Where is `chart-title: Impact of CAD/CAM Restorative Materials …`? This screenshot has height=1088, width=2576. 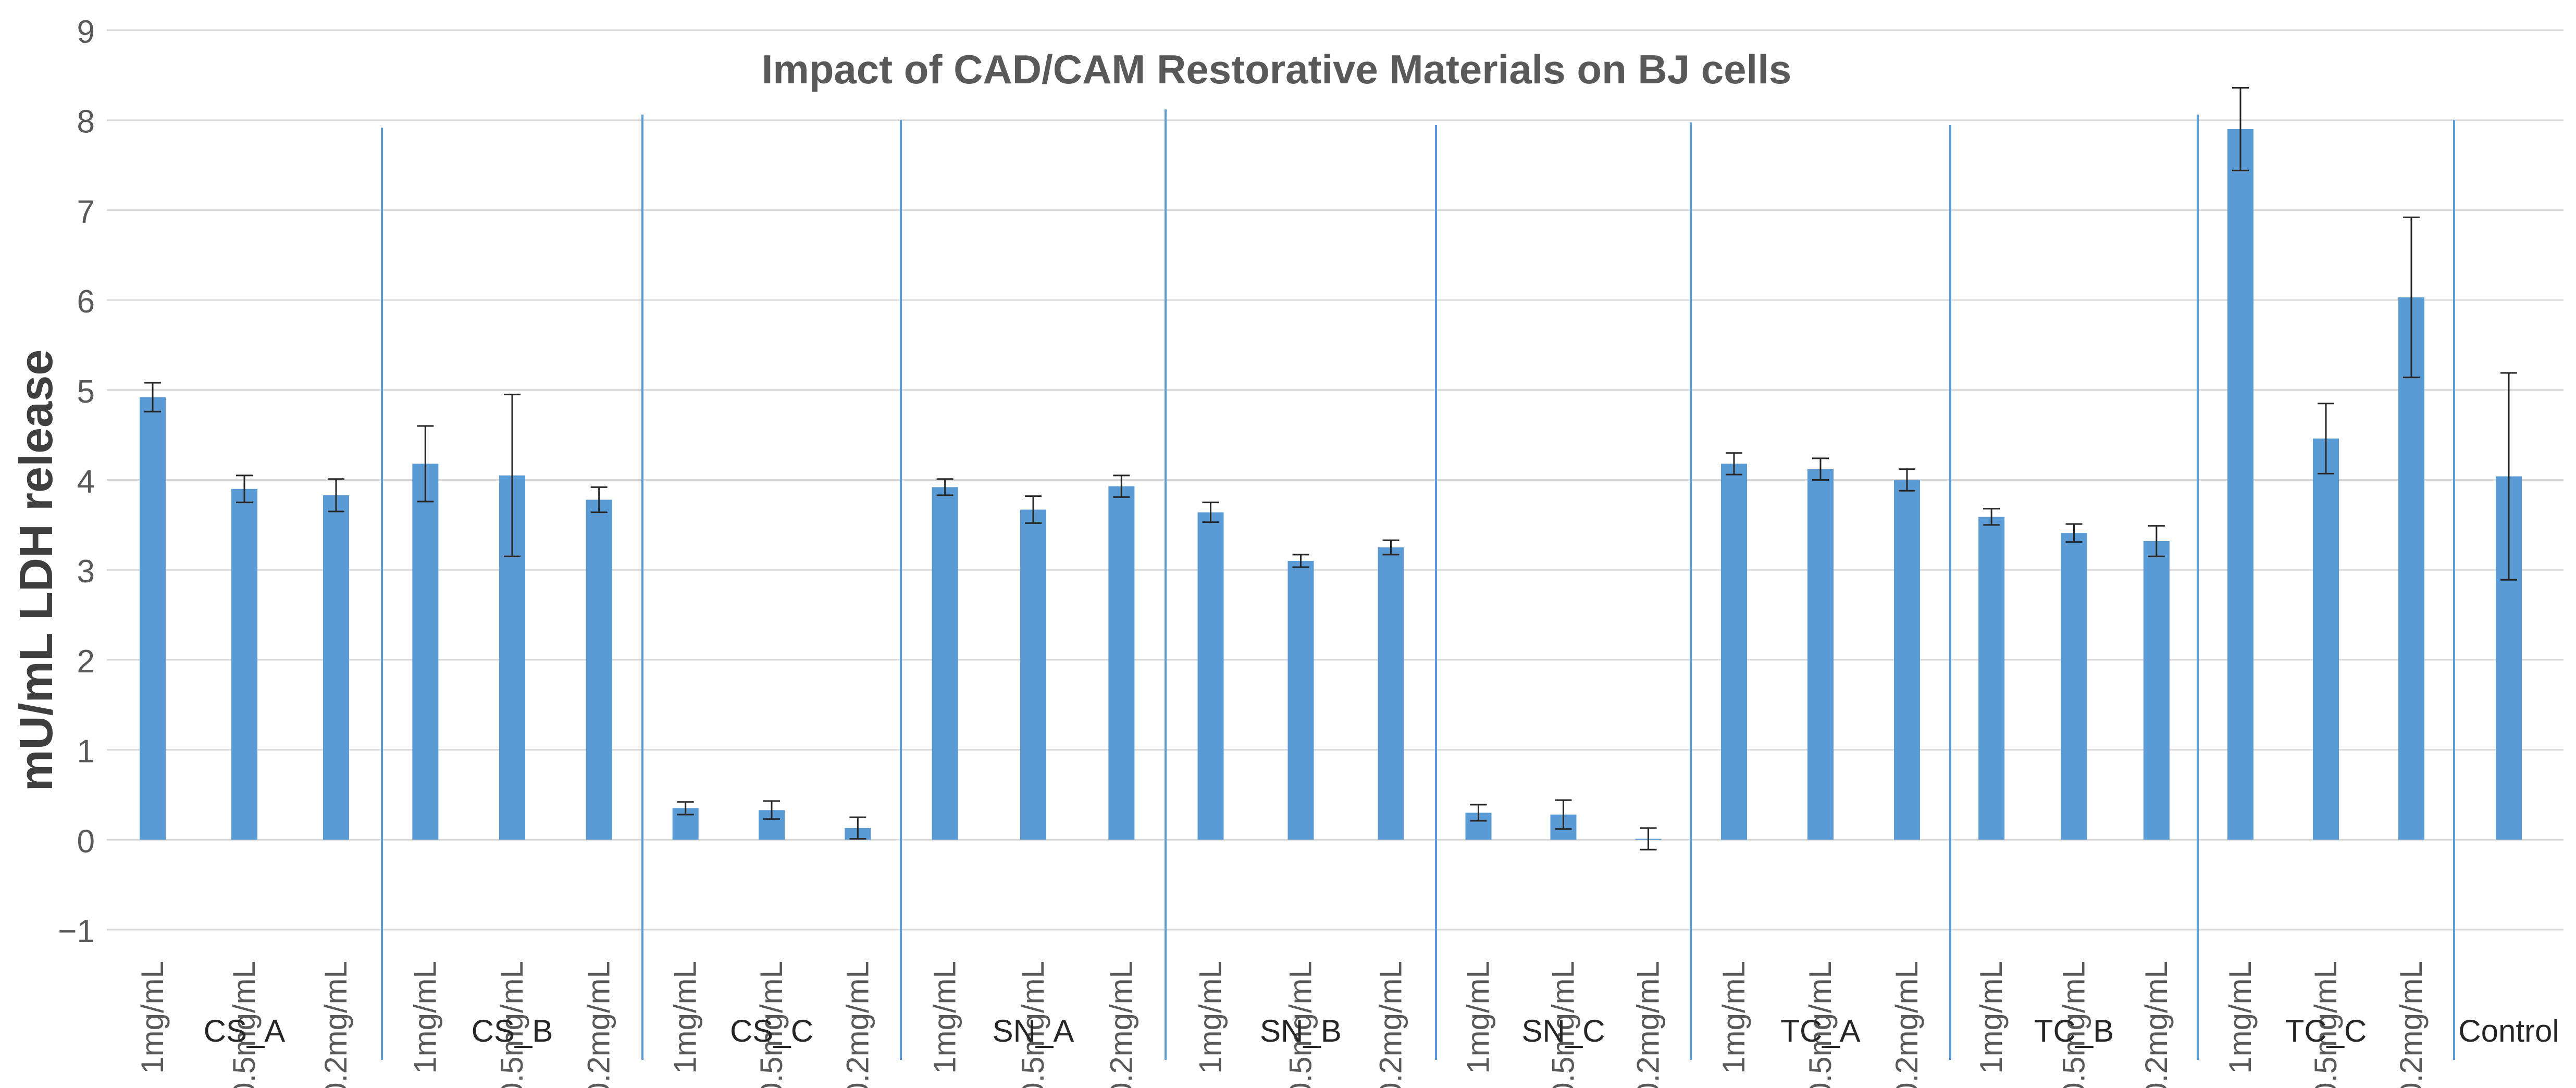
chart-title: Impact of CAD/CAM Restorative Materials … is located at coordinates (1277, 69).